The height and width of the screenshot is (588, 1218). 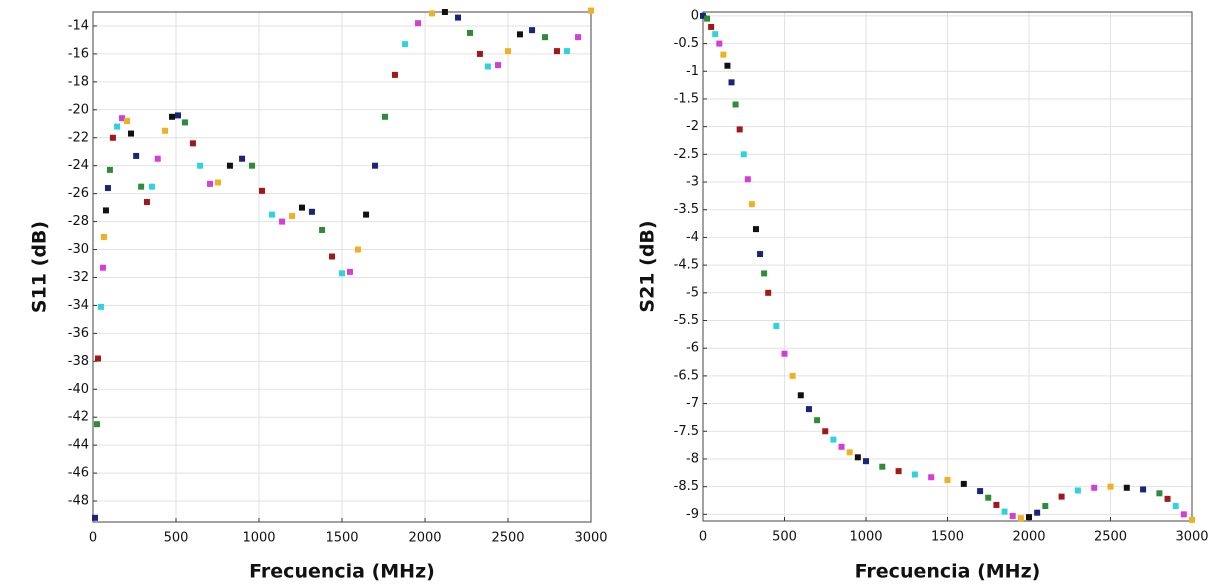 What do you see at coordinates (78, 221) in the screenshot?
I see `y-tick-label: -28` at bounding box center [78, 221].